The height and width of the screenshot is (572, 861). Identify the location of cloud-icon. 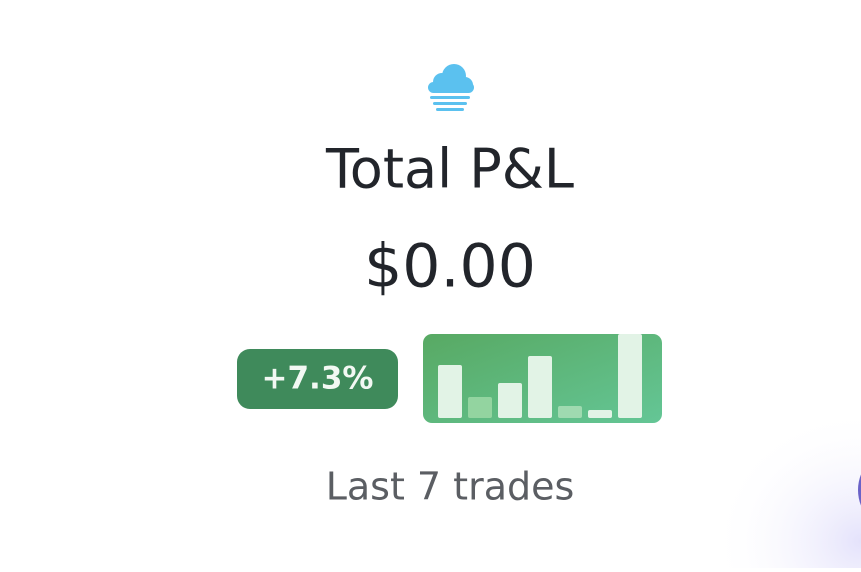
(451, 87).